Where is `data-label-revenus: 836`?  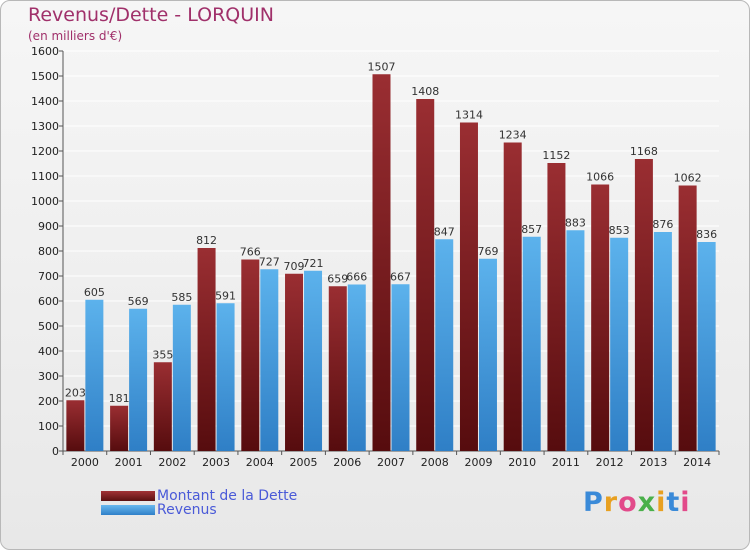
data-label-revenus: 836 is located at coordinates (706, 234).